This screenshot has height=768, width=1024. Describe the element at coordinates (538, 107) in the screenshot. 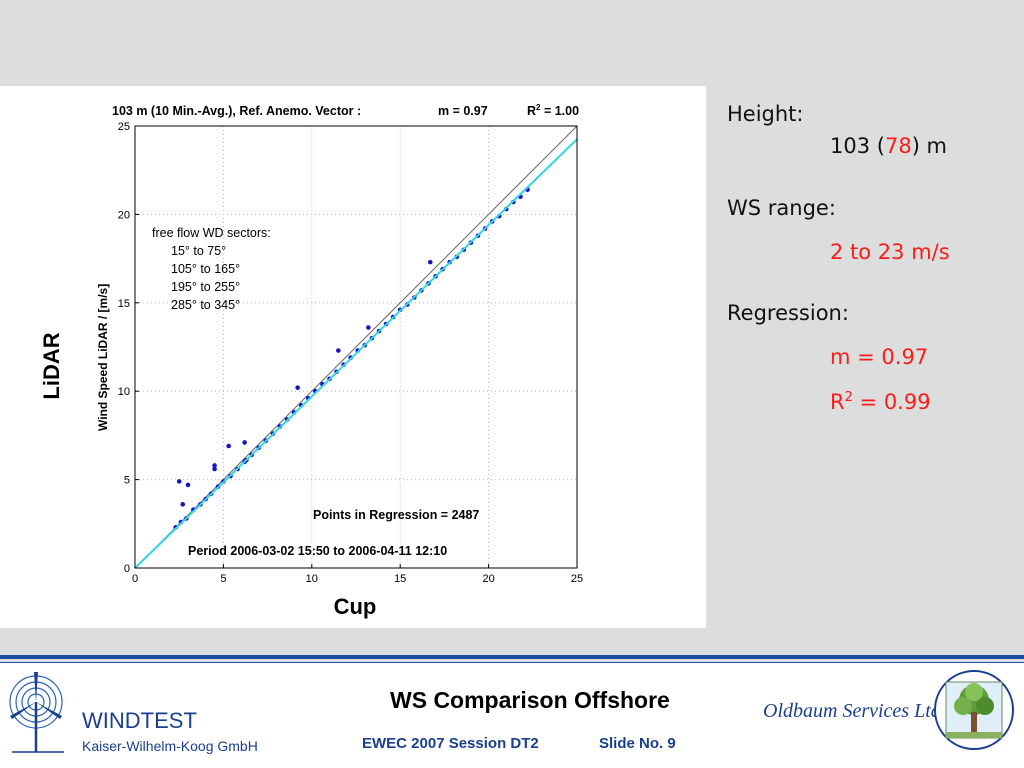

I see `chart-title-r2-sup: 2` at that location.